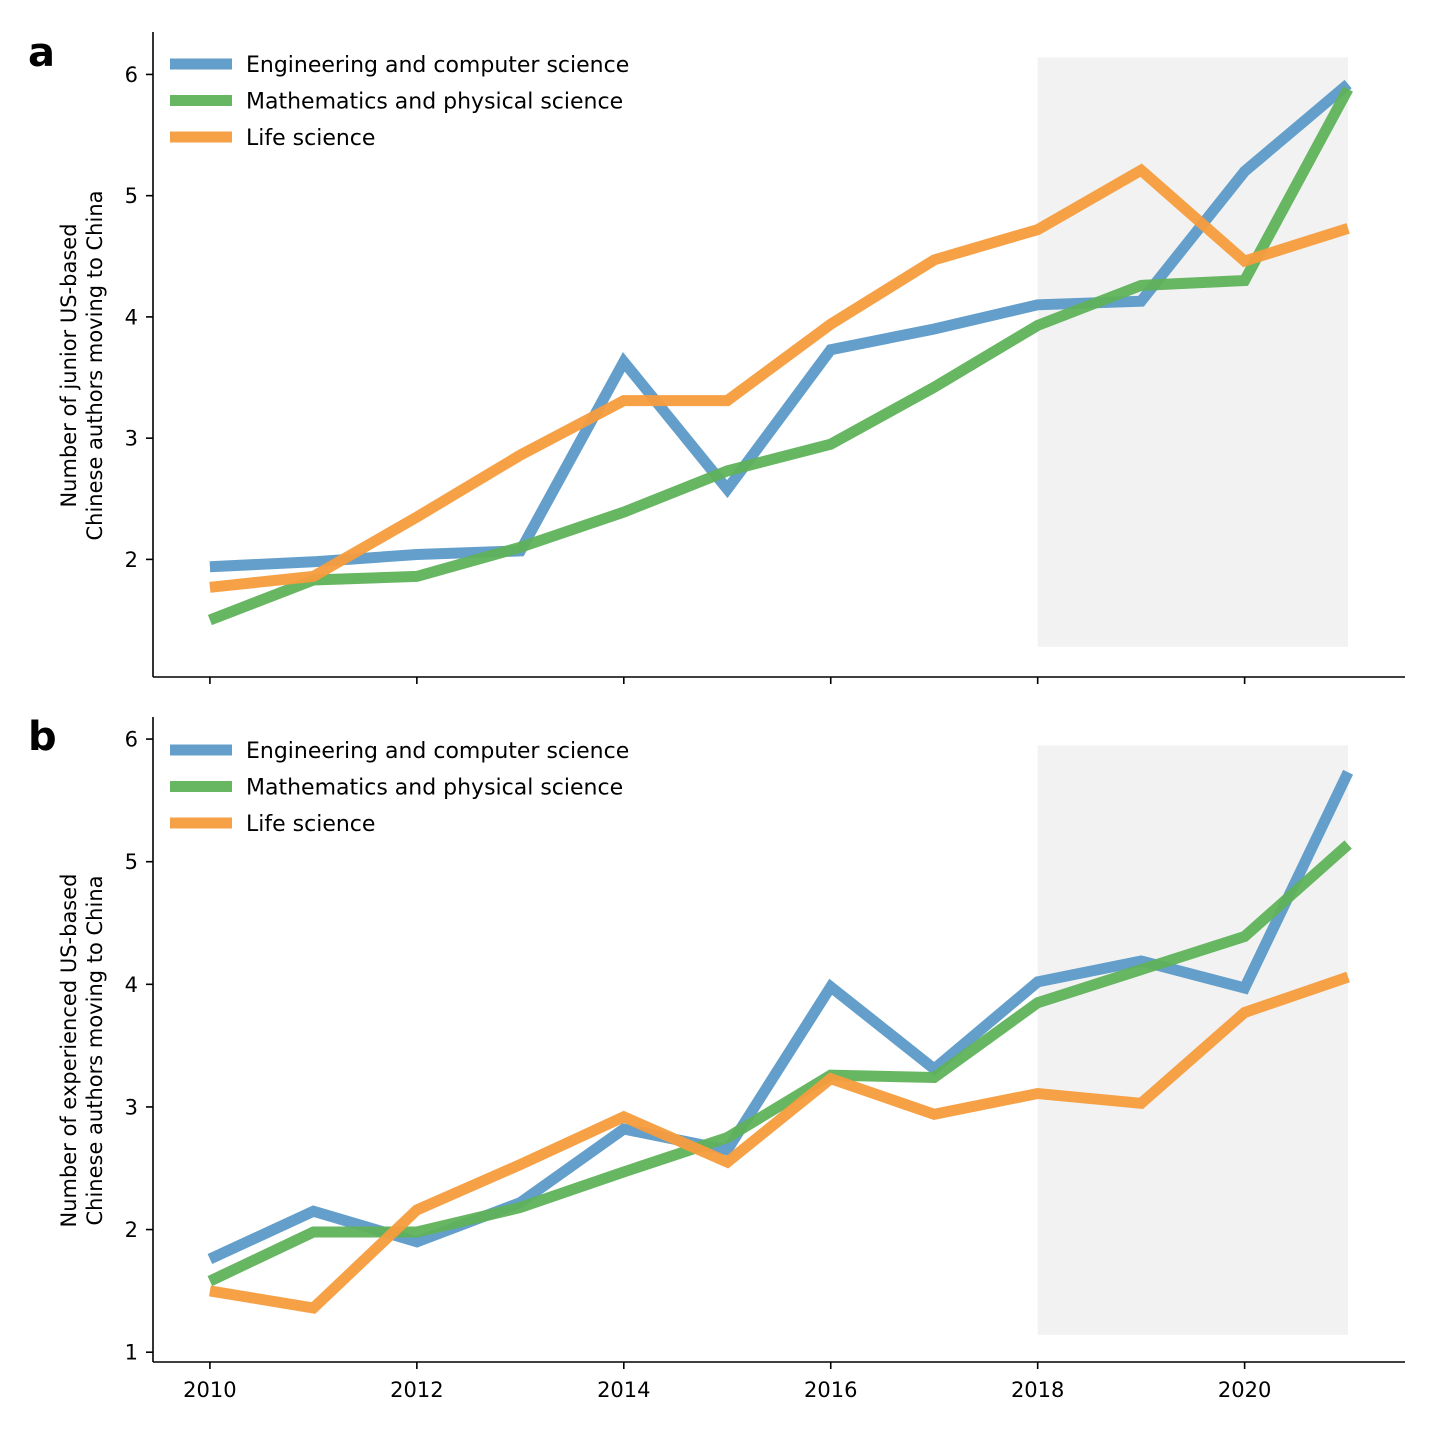 This screenshot has width=1431, height=1431. Describe the element at coordinates (1244, 1390) in the screenshot. I see `x-tick-label: 2020` at that location.